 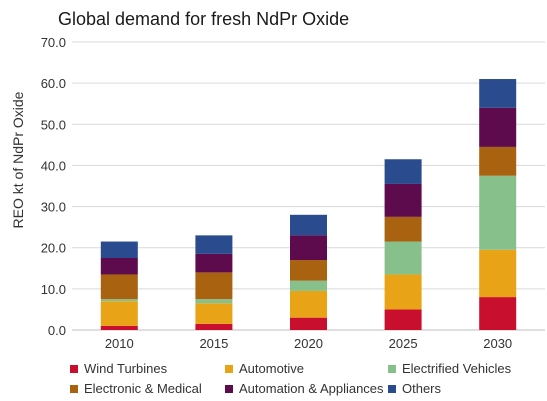 I want to click on legend-item: Wind Turbines, so click(x=118, y=368).